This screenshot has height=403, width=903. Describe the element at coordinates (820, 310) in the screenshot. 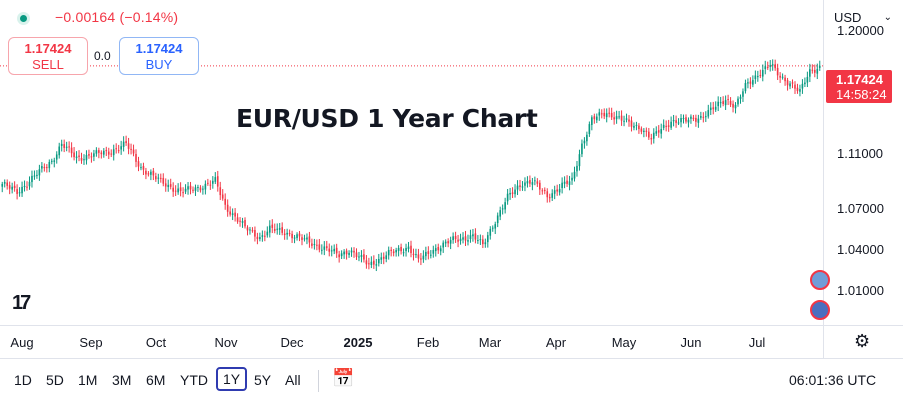

I see `economic-event-flag-icon` at that location.